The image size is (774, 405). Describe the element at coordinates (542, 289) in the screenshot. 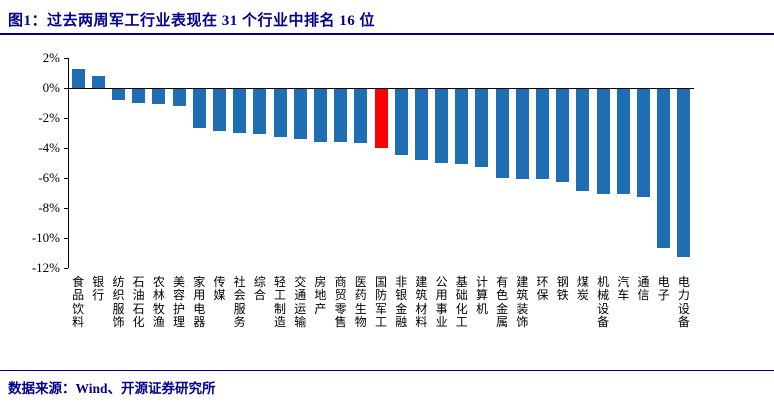

I see `x-axis-label-text: 环保` at that location.